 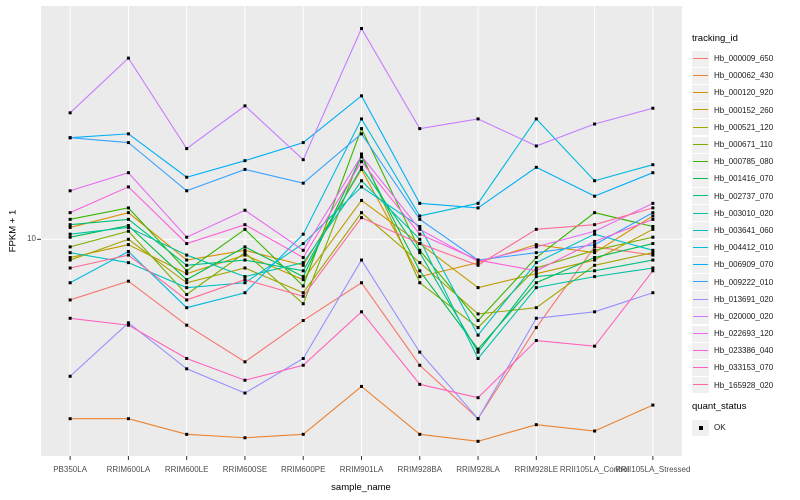 I want to click on legend-item-Hb_020000_020: Hb_020000_020, so click(x=732, y=316).